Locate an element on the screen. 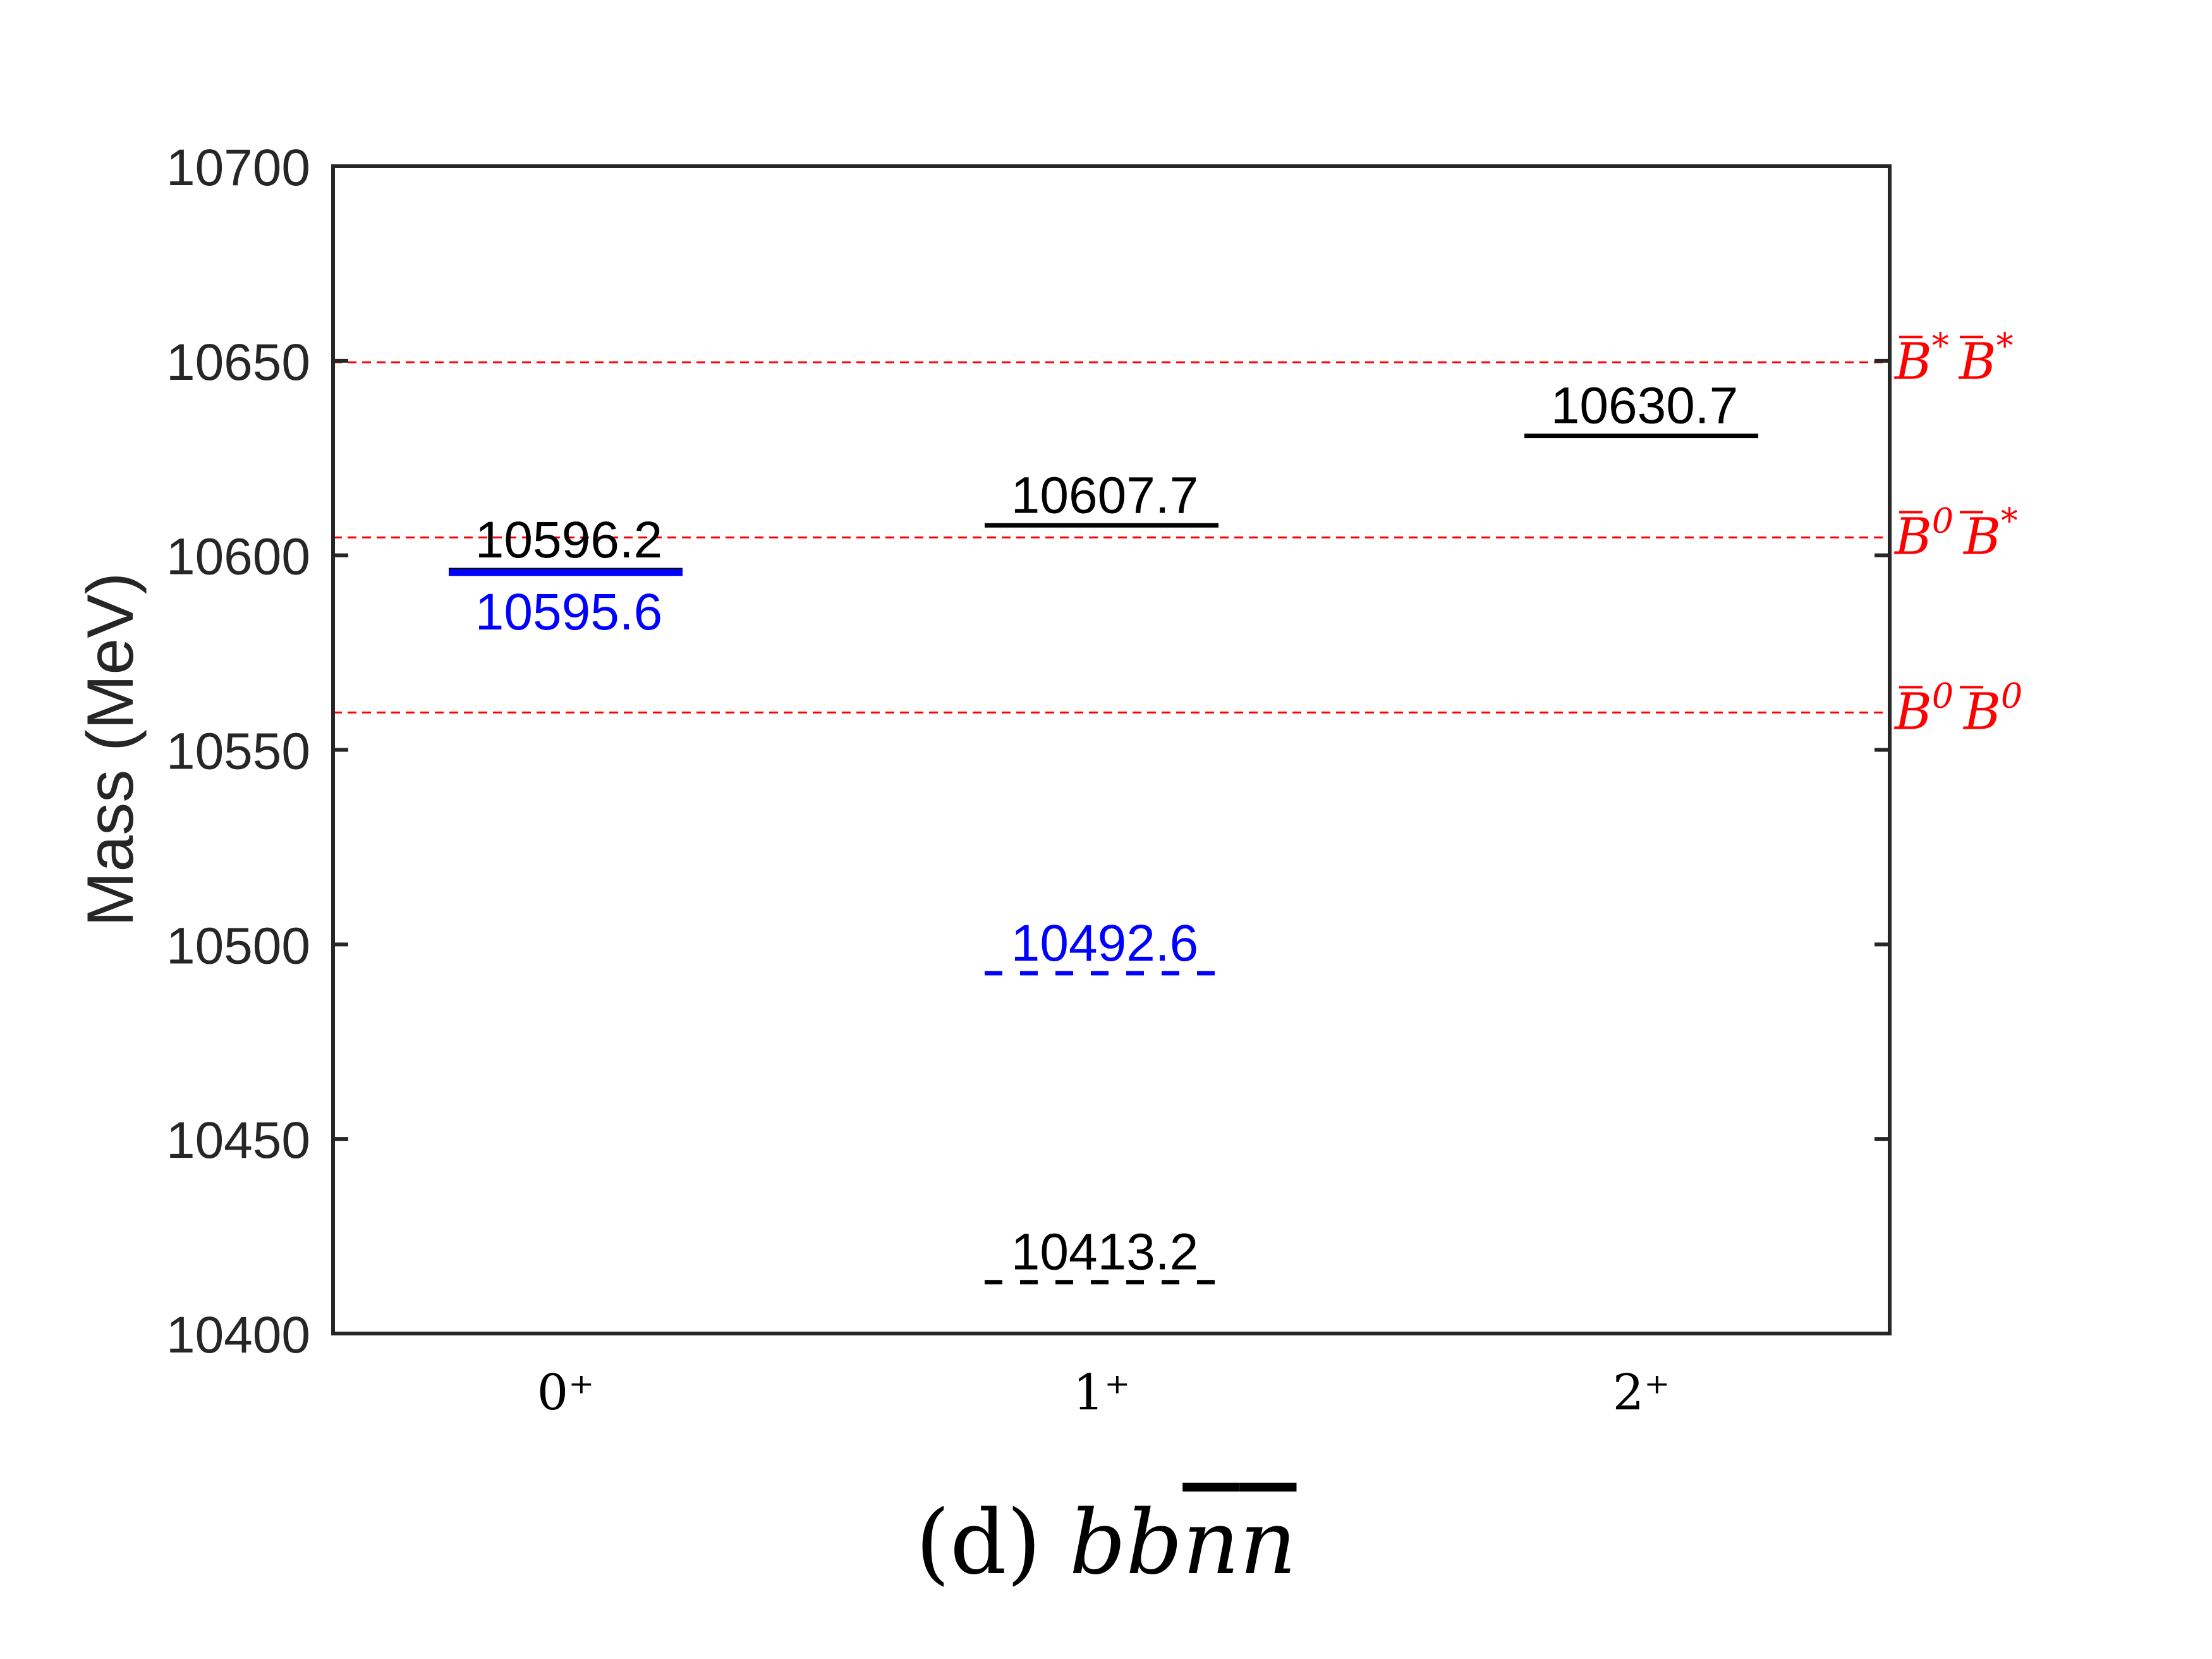  threshold-label: B0 B* is located at coordinates (1956, 533).